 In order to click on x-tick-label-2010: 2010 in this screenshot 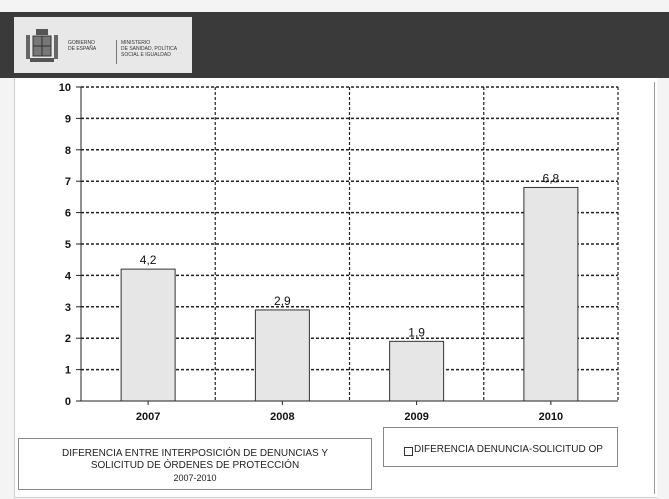, I will do `click(551, 417)`.